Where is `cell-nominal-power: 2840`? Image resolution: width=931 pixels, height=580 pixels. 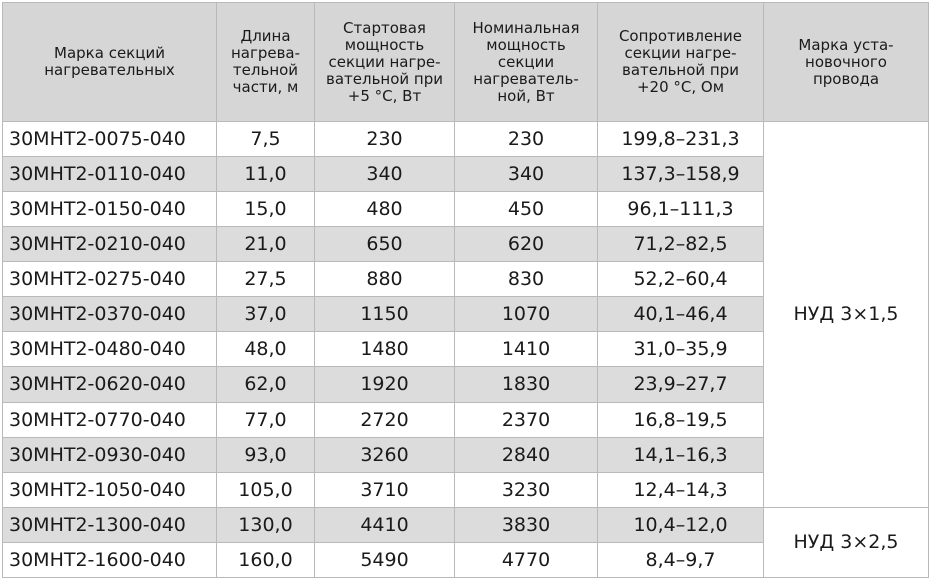
cell-nominal-power: 2840 is located at coordinates (526, 454).